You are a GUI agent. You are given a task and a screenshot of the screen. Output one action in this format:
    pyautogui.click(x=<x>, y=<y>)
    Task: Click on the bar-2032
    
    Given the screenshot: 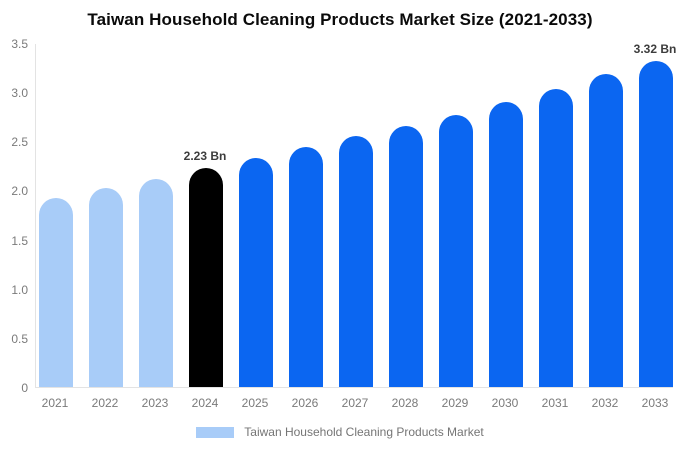 What is the action you would take?
    pyautogui.click(x=606, y=230)
    